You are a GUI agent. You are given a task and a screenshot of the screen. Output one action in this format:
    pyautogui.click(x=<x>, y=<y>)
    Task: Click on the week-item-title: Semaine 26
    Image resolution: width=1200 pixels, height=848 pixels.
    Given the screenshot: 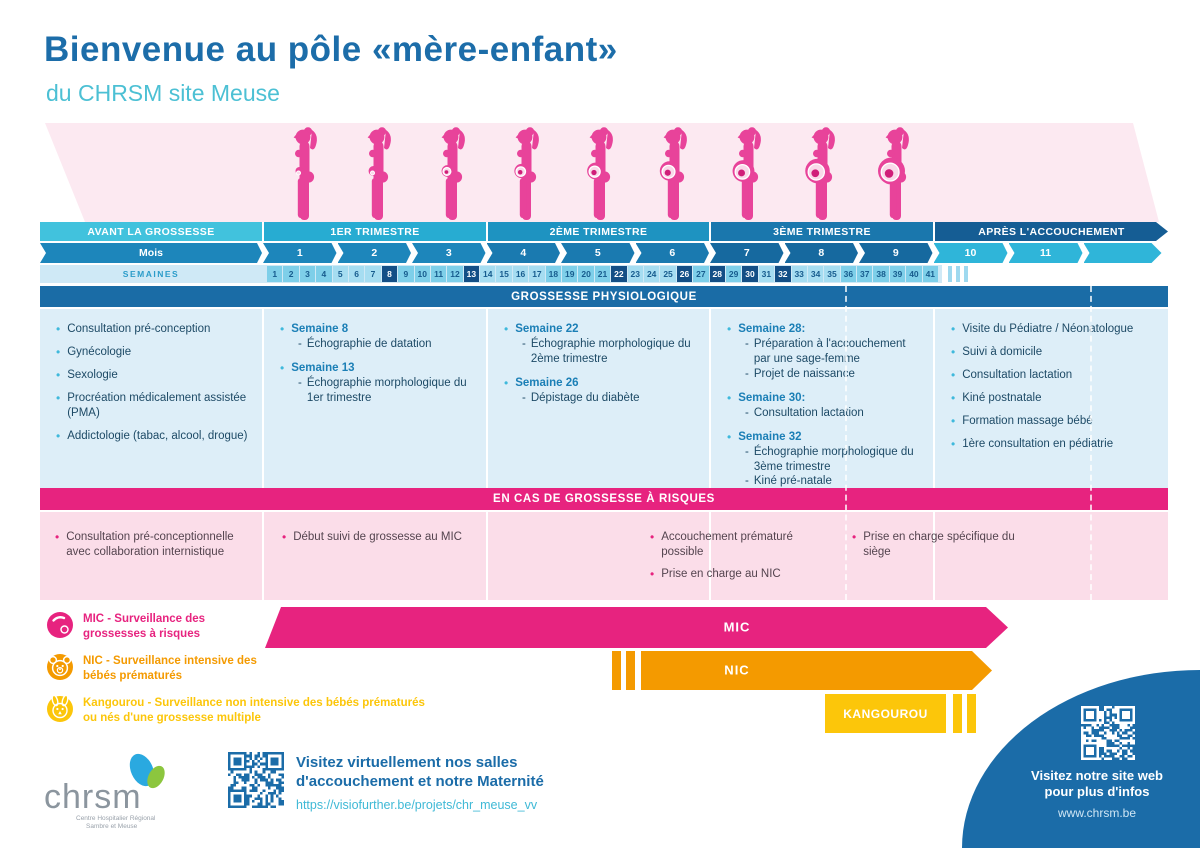 What is the action you would take?
    pyautogui.click(x=547, y=382)
    